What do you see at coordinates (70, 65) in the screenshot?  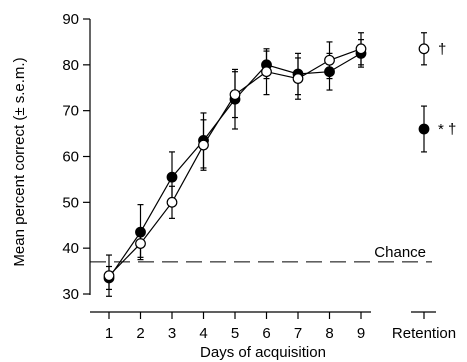 I see `y-tick-label: 80` at bounding box center [70, 65].